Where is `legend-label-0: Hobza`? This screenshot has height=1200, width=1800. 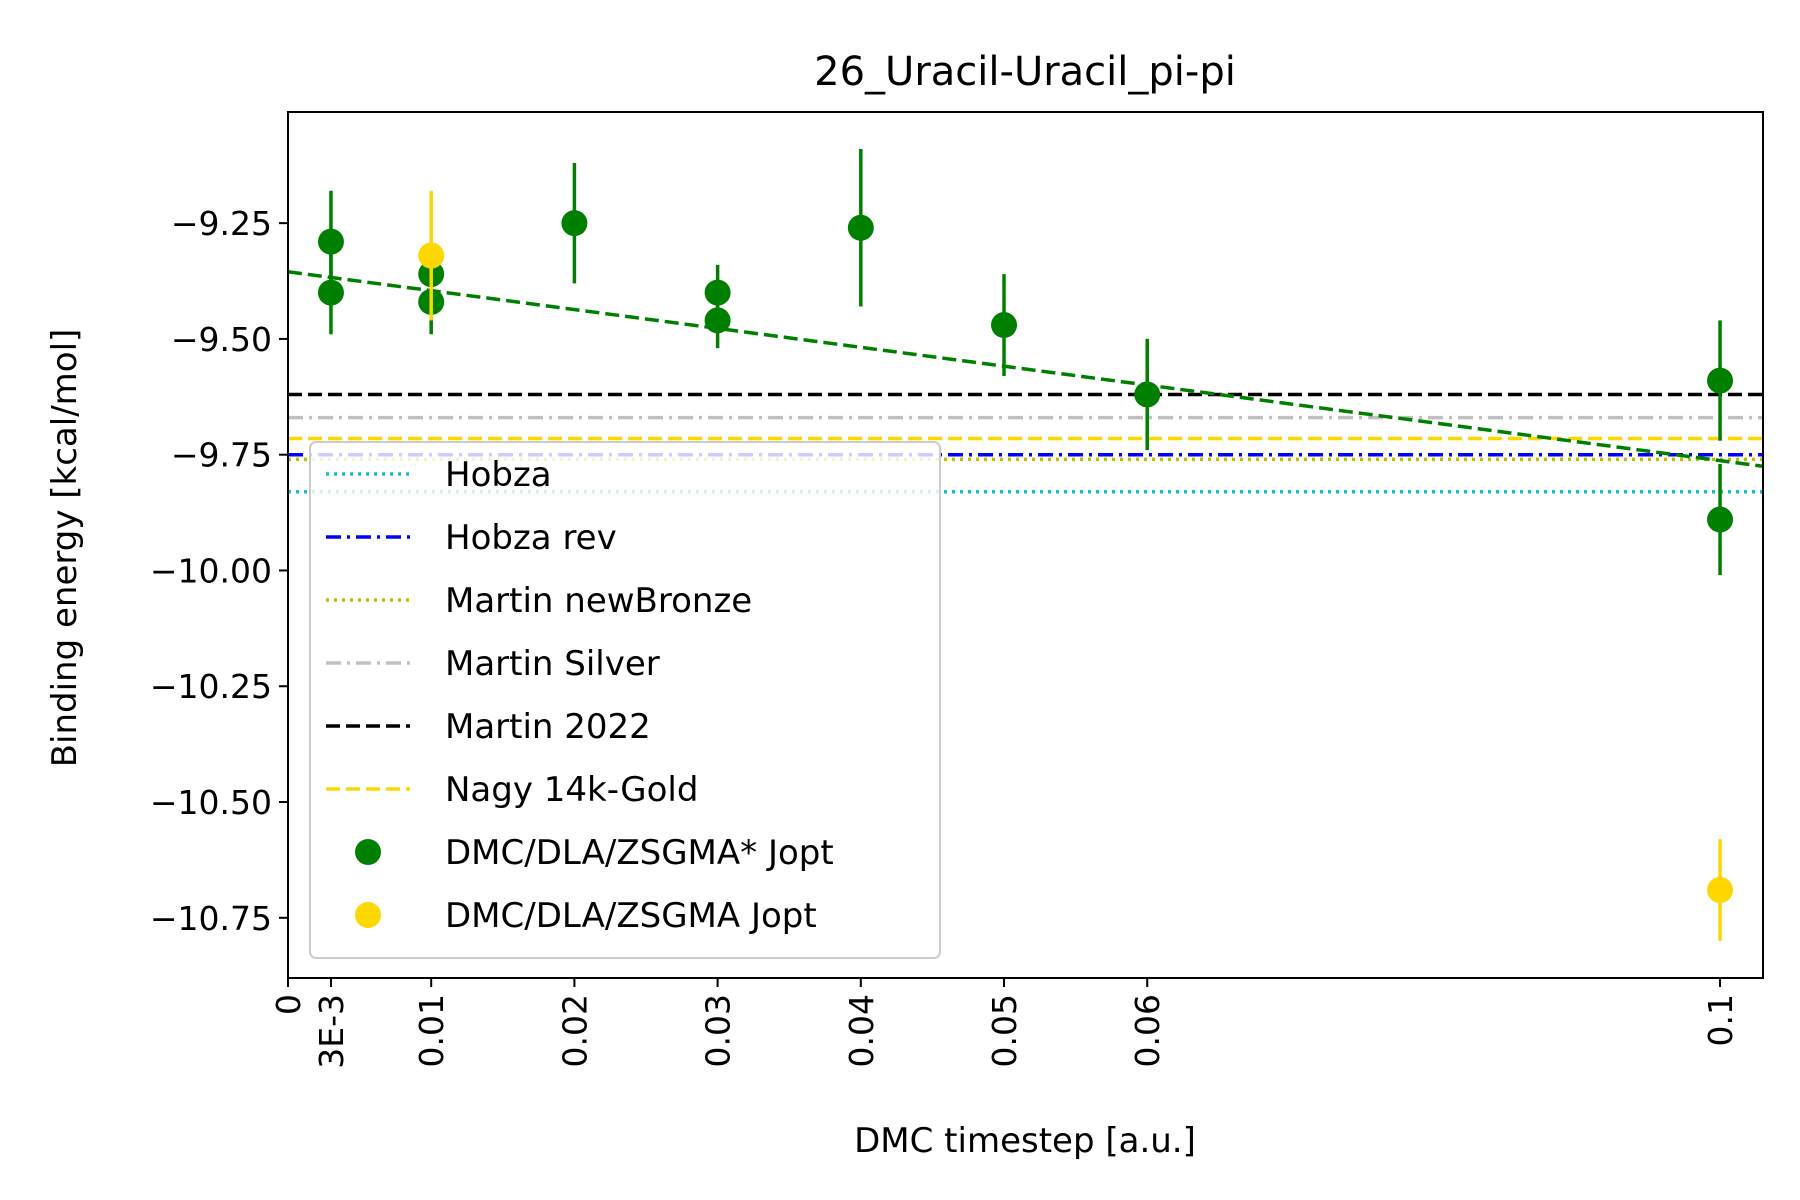
legend-label-0: Hobza is located at coordinates (498, 475).